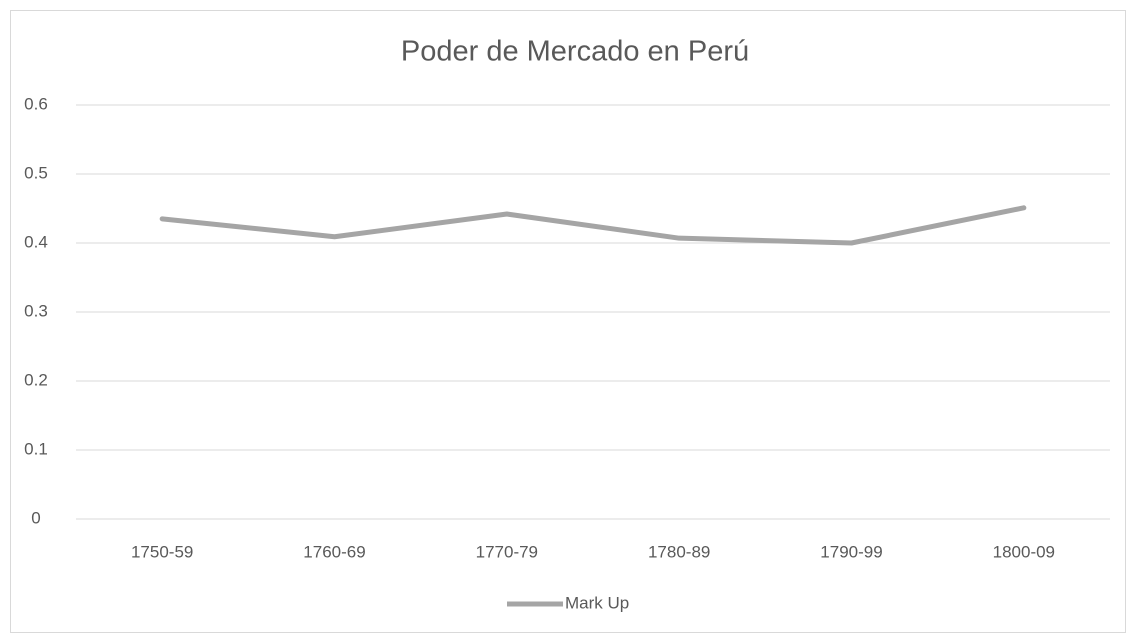  What do you see at coordinates (851, 551) in the screenshot?
I see `x-tick-label: 1790-99` at bounding box center [851, 551].